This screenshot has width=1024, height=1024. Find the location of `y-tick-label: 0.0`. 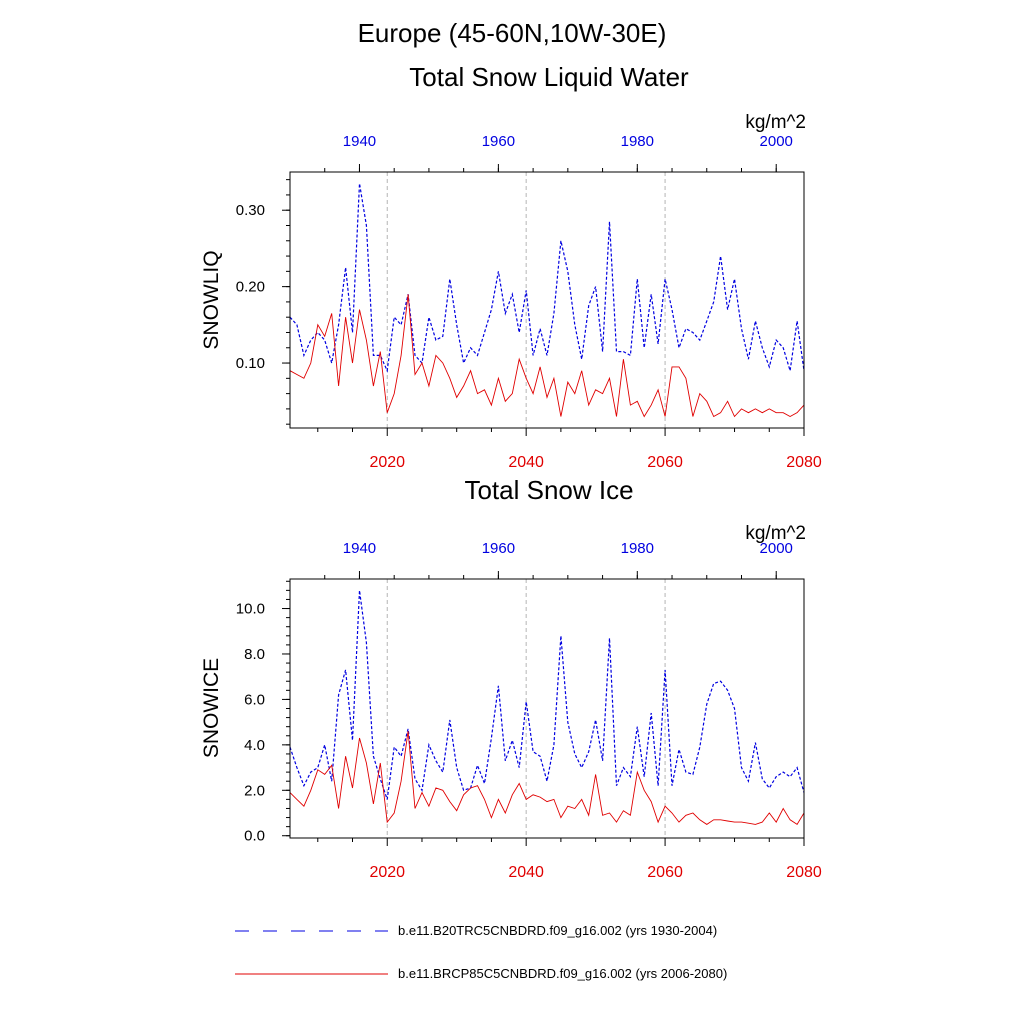

y-tick-label: 0.0 is located at coordinates (254, 836).